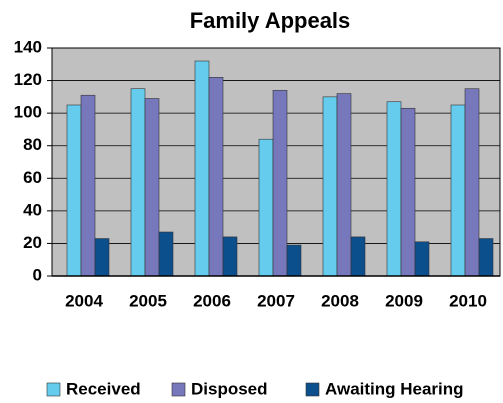 This screenshot has height=403, width=503. What do you see at coordinates (212, 300) in the screenshot?
I see `x-tick-label: 2006` at bounding box center [212, 300].